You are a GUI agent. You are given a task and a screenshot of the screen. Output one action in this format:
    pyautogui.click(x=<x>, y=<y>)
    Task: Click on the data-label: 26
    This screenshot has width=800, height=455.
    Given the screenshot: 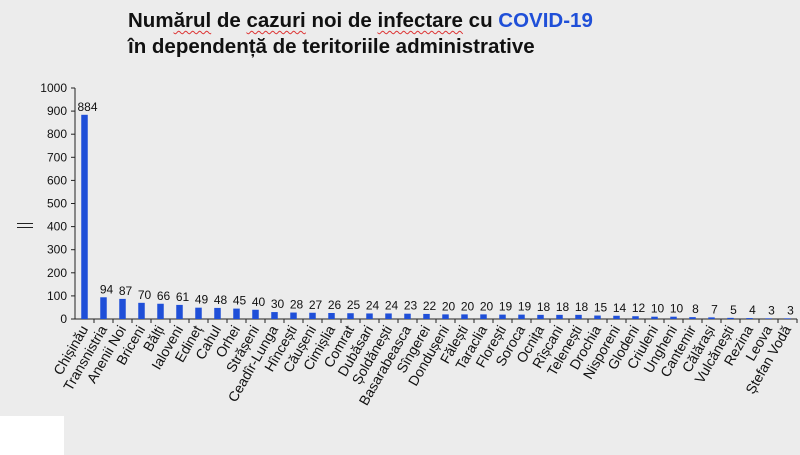 What is the action you would take?
    pyautogui.click(x=335, y=305)
    